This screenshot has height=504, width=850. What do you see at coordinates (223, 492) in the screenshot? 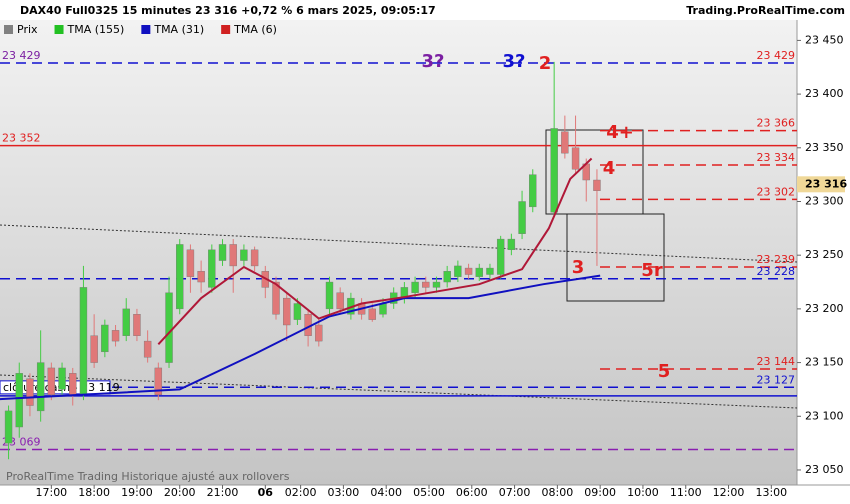
I see `x-tick-label: 21:00` at bounding box center [223, 492].